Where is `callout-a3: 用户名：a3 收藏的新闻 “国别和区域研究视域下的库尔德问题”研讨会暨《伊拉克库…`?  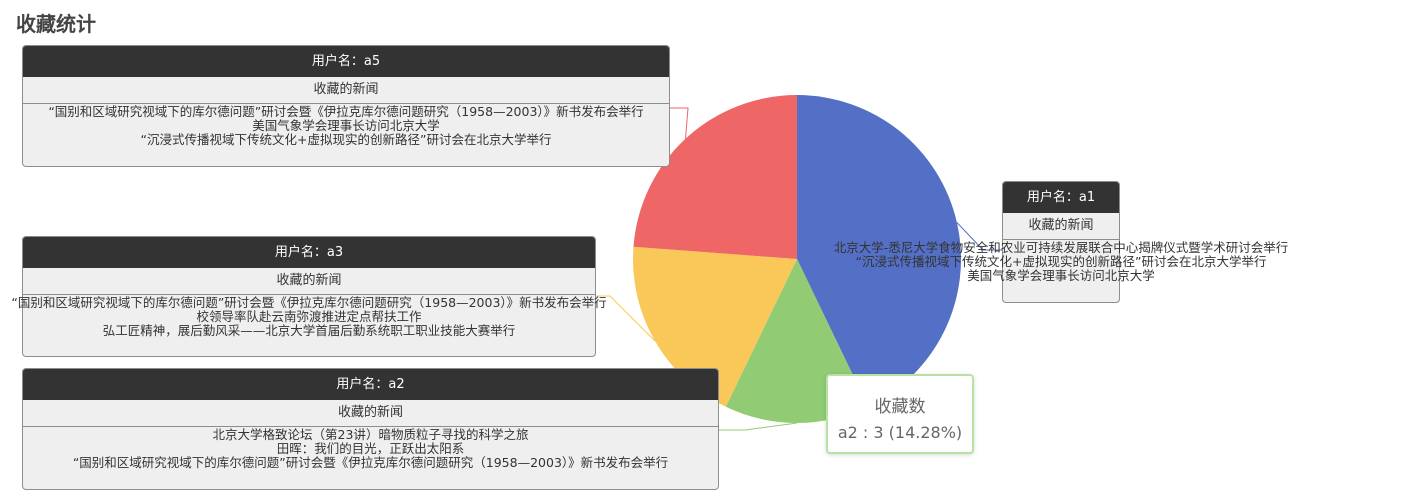 callout-a3: 用户名：a3 收藏的新闻 “国别和区域研究视域下的库尔德问题”研讨会暨《伊拉克库… is located at coordinates (309, 296).